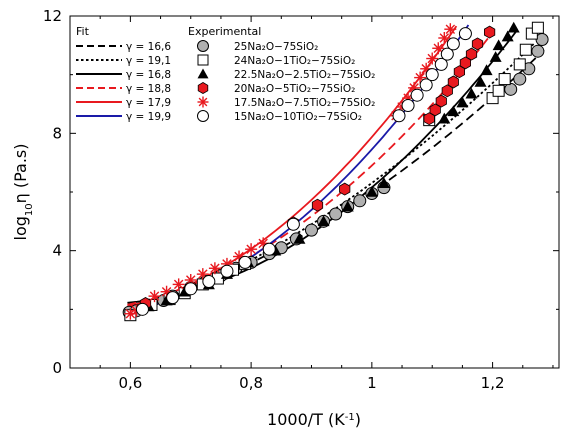 The image size is (574, 441). I want to click on y-tick-label: 0, so click(57, 368).